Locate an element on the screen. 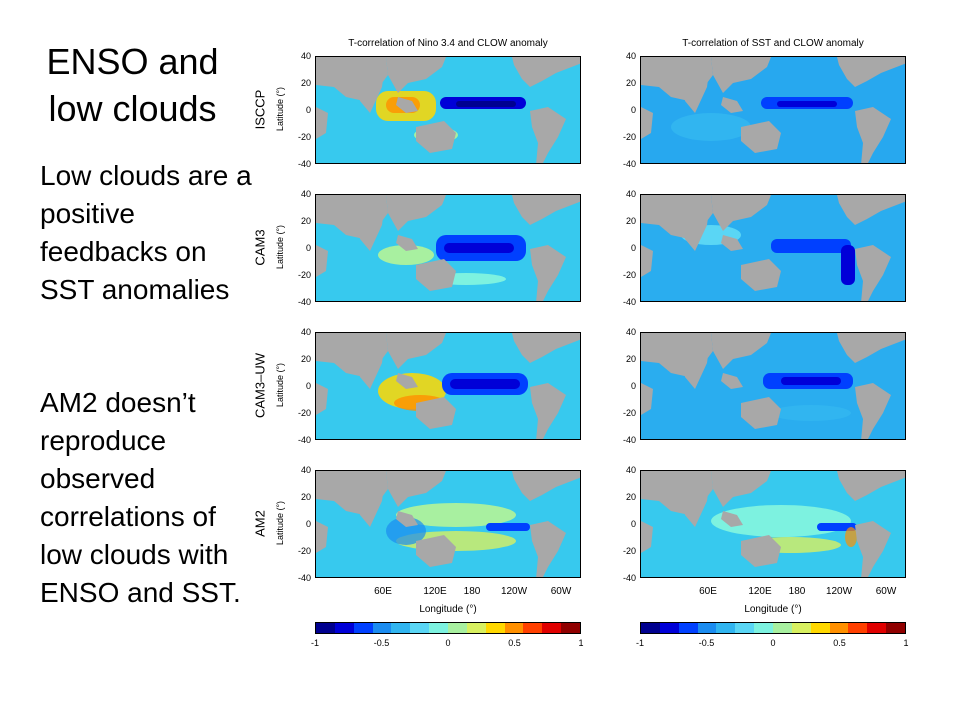 This screenshot has width=960, height=720. right-colorbar-tick: 1 is located at coordinates (906, 643).